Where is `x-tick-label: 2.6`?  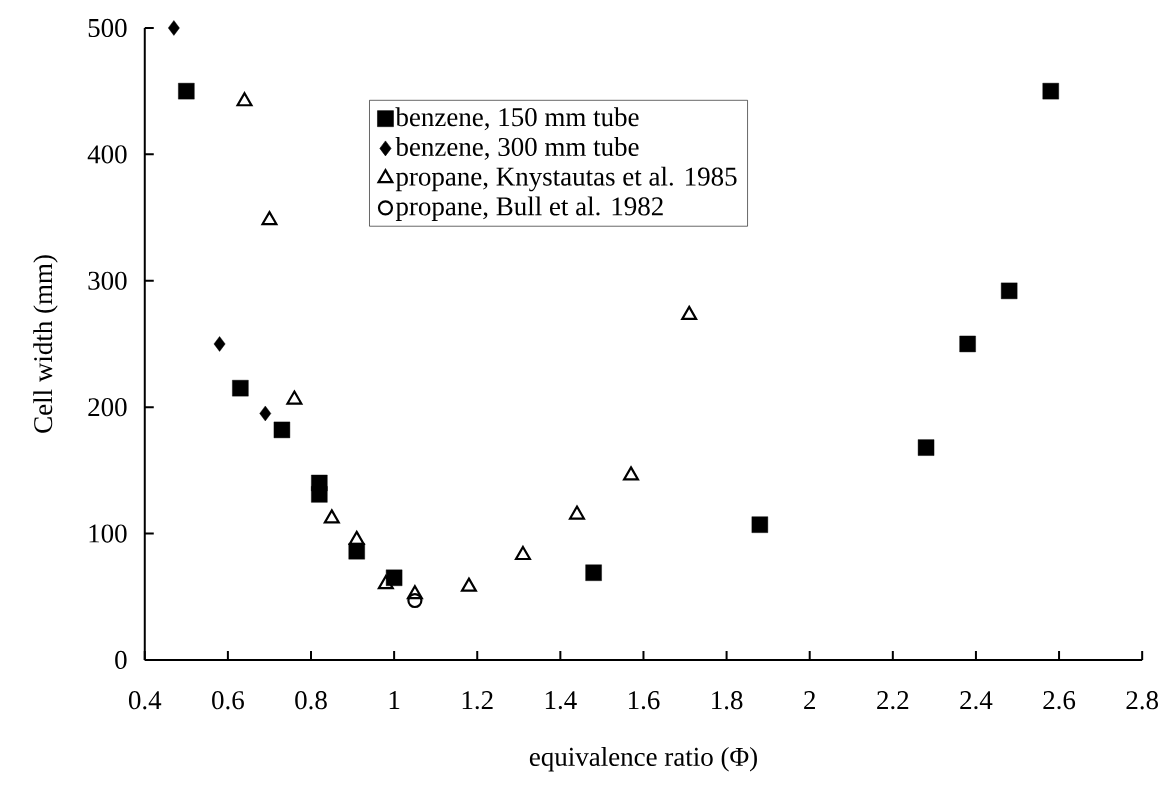
x-tick-label: 2.6 is located at coordinates (1059, 700).